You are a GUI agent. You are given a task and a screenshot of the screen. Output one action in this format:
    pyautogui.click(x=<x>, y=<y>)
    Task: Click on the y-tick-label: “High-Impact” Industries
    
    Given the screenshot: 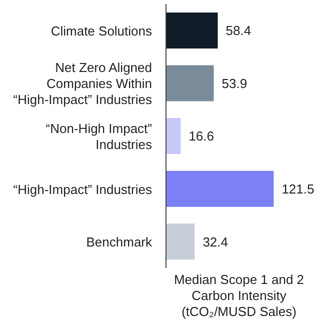 What is the action you would take?
    pyautogui.click(x=82, y=188)
    